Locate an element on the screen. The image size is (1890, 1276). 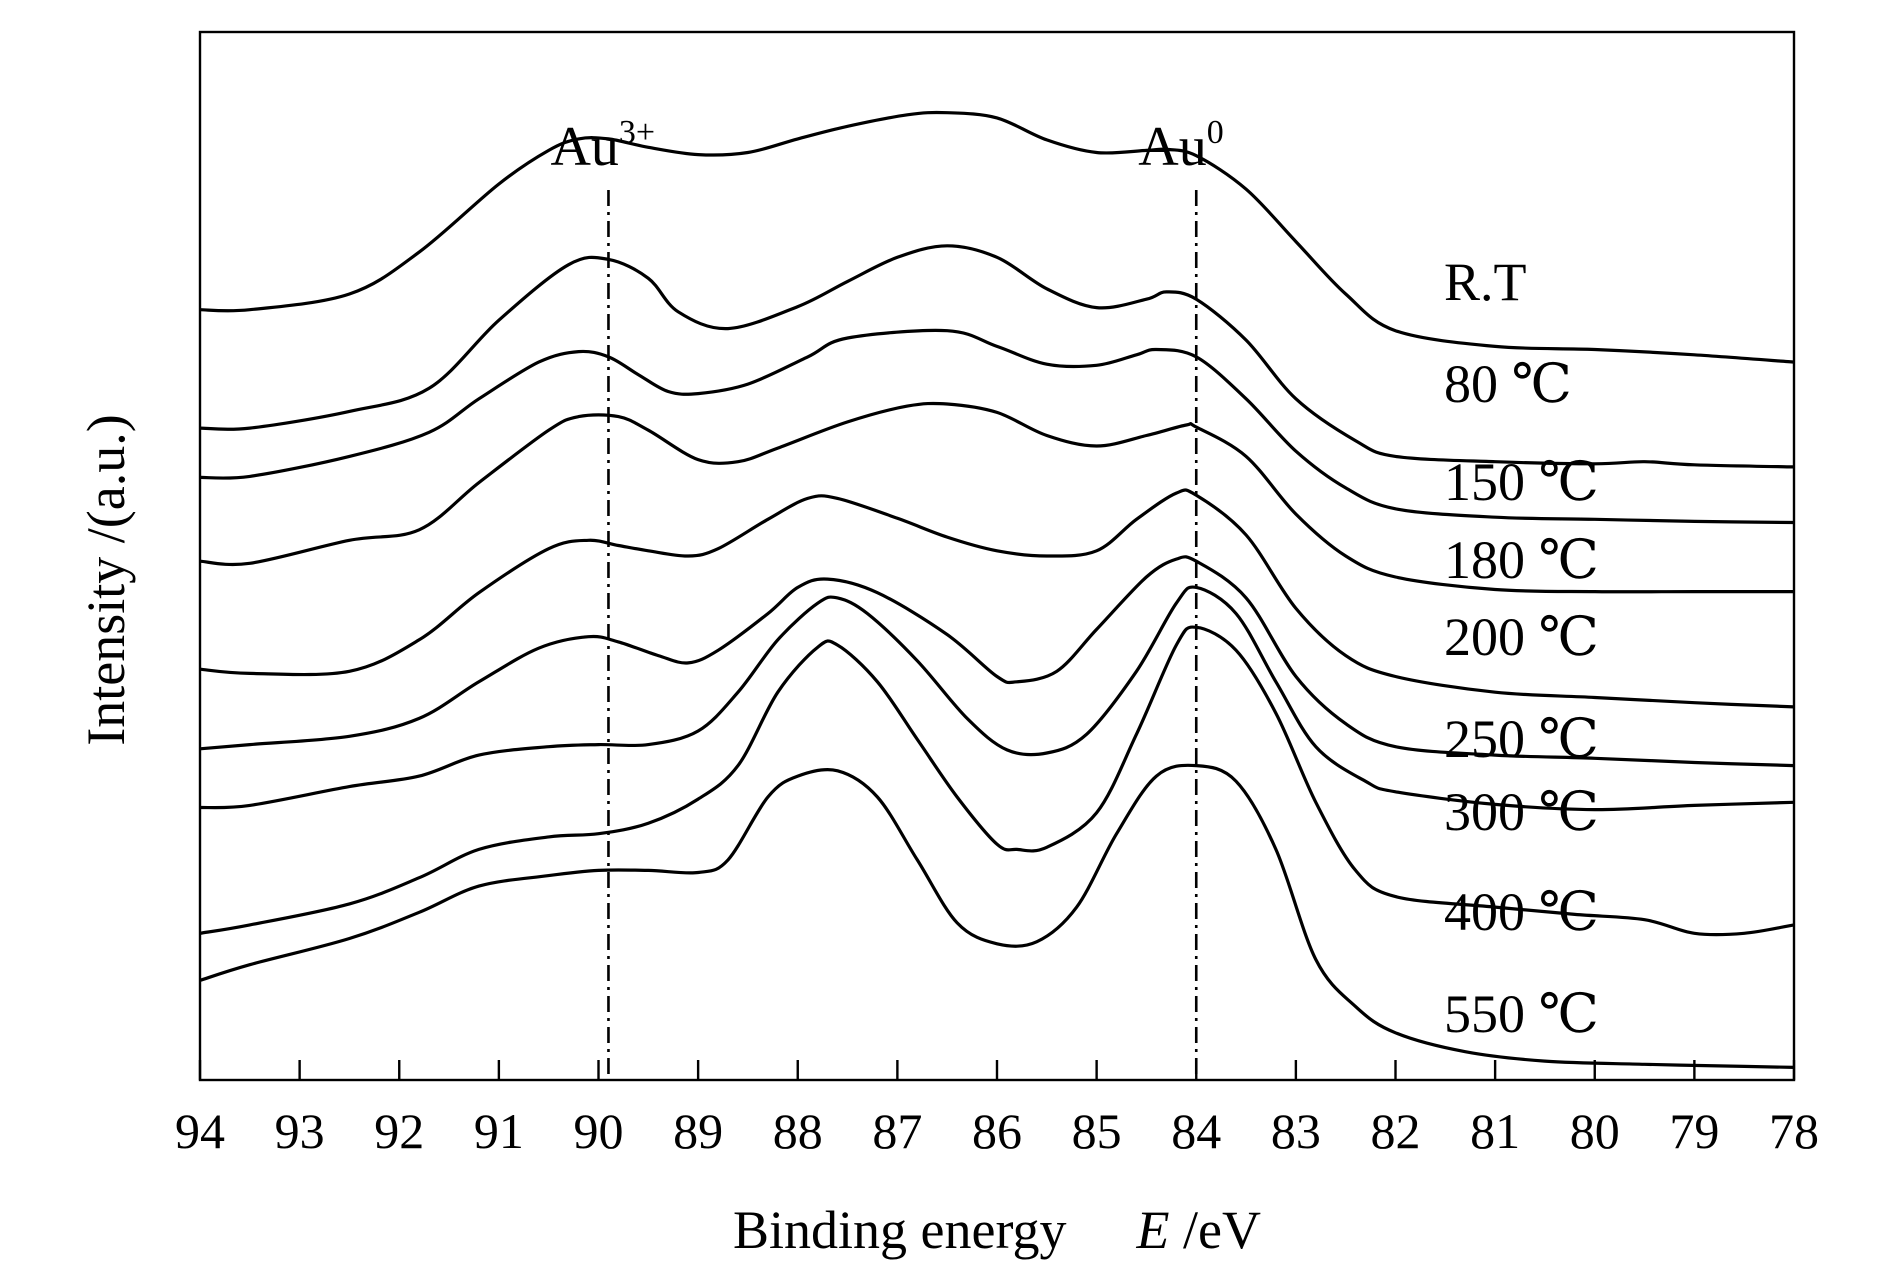
x-tick-label-4: 90 is located at coordinates (599, 1131).